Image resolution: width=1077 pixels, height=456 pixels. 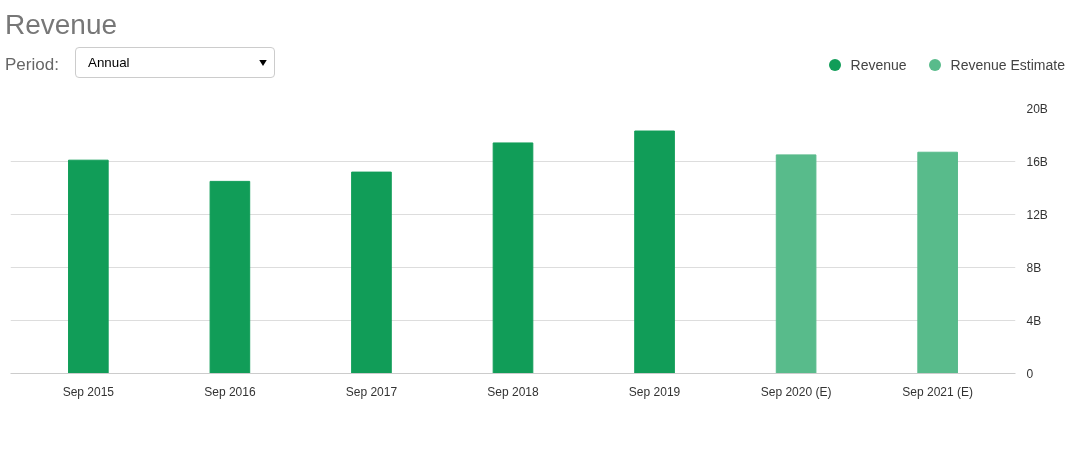 I want to click on x-tick-label: Sep 2015, so click(x=88, y=391).